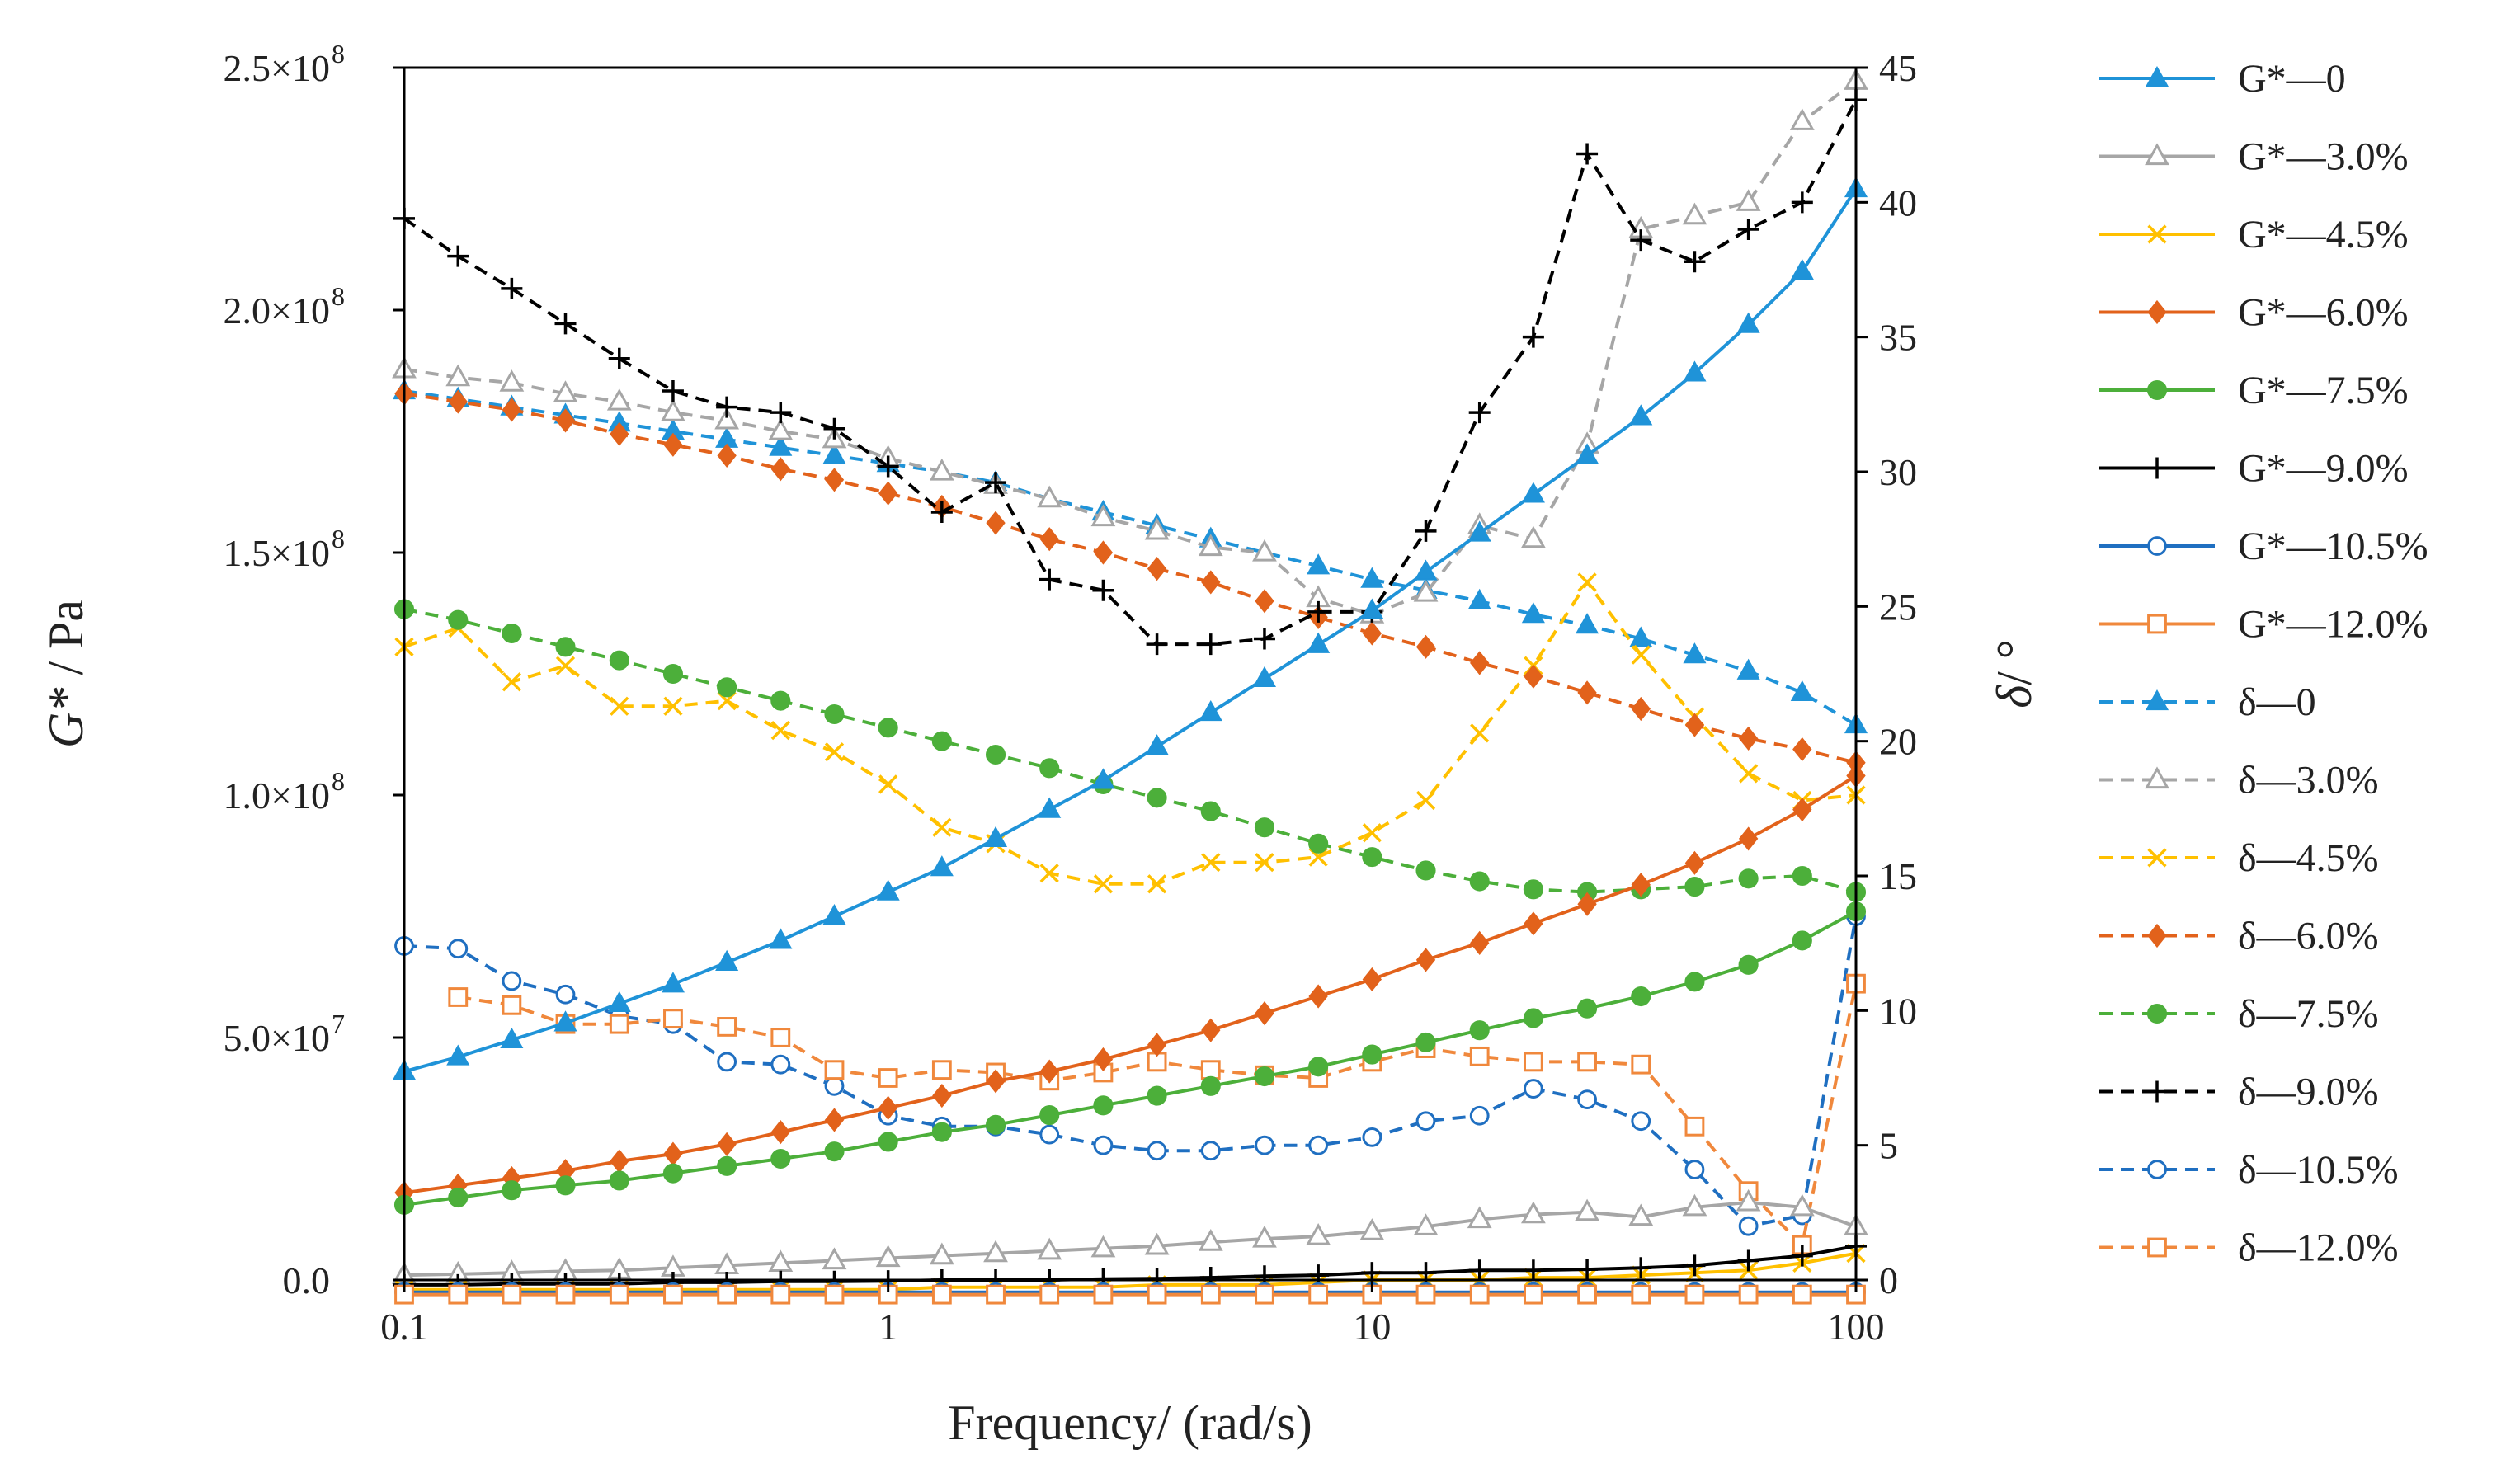 The width and height of the screenshot is (2520, 1473). I want to click on legend-label: δ—4.5%, so click(2308, 858).